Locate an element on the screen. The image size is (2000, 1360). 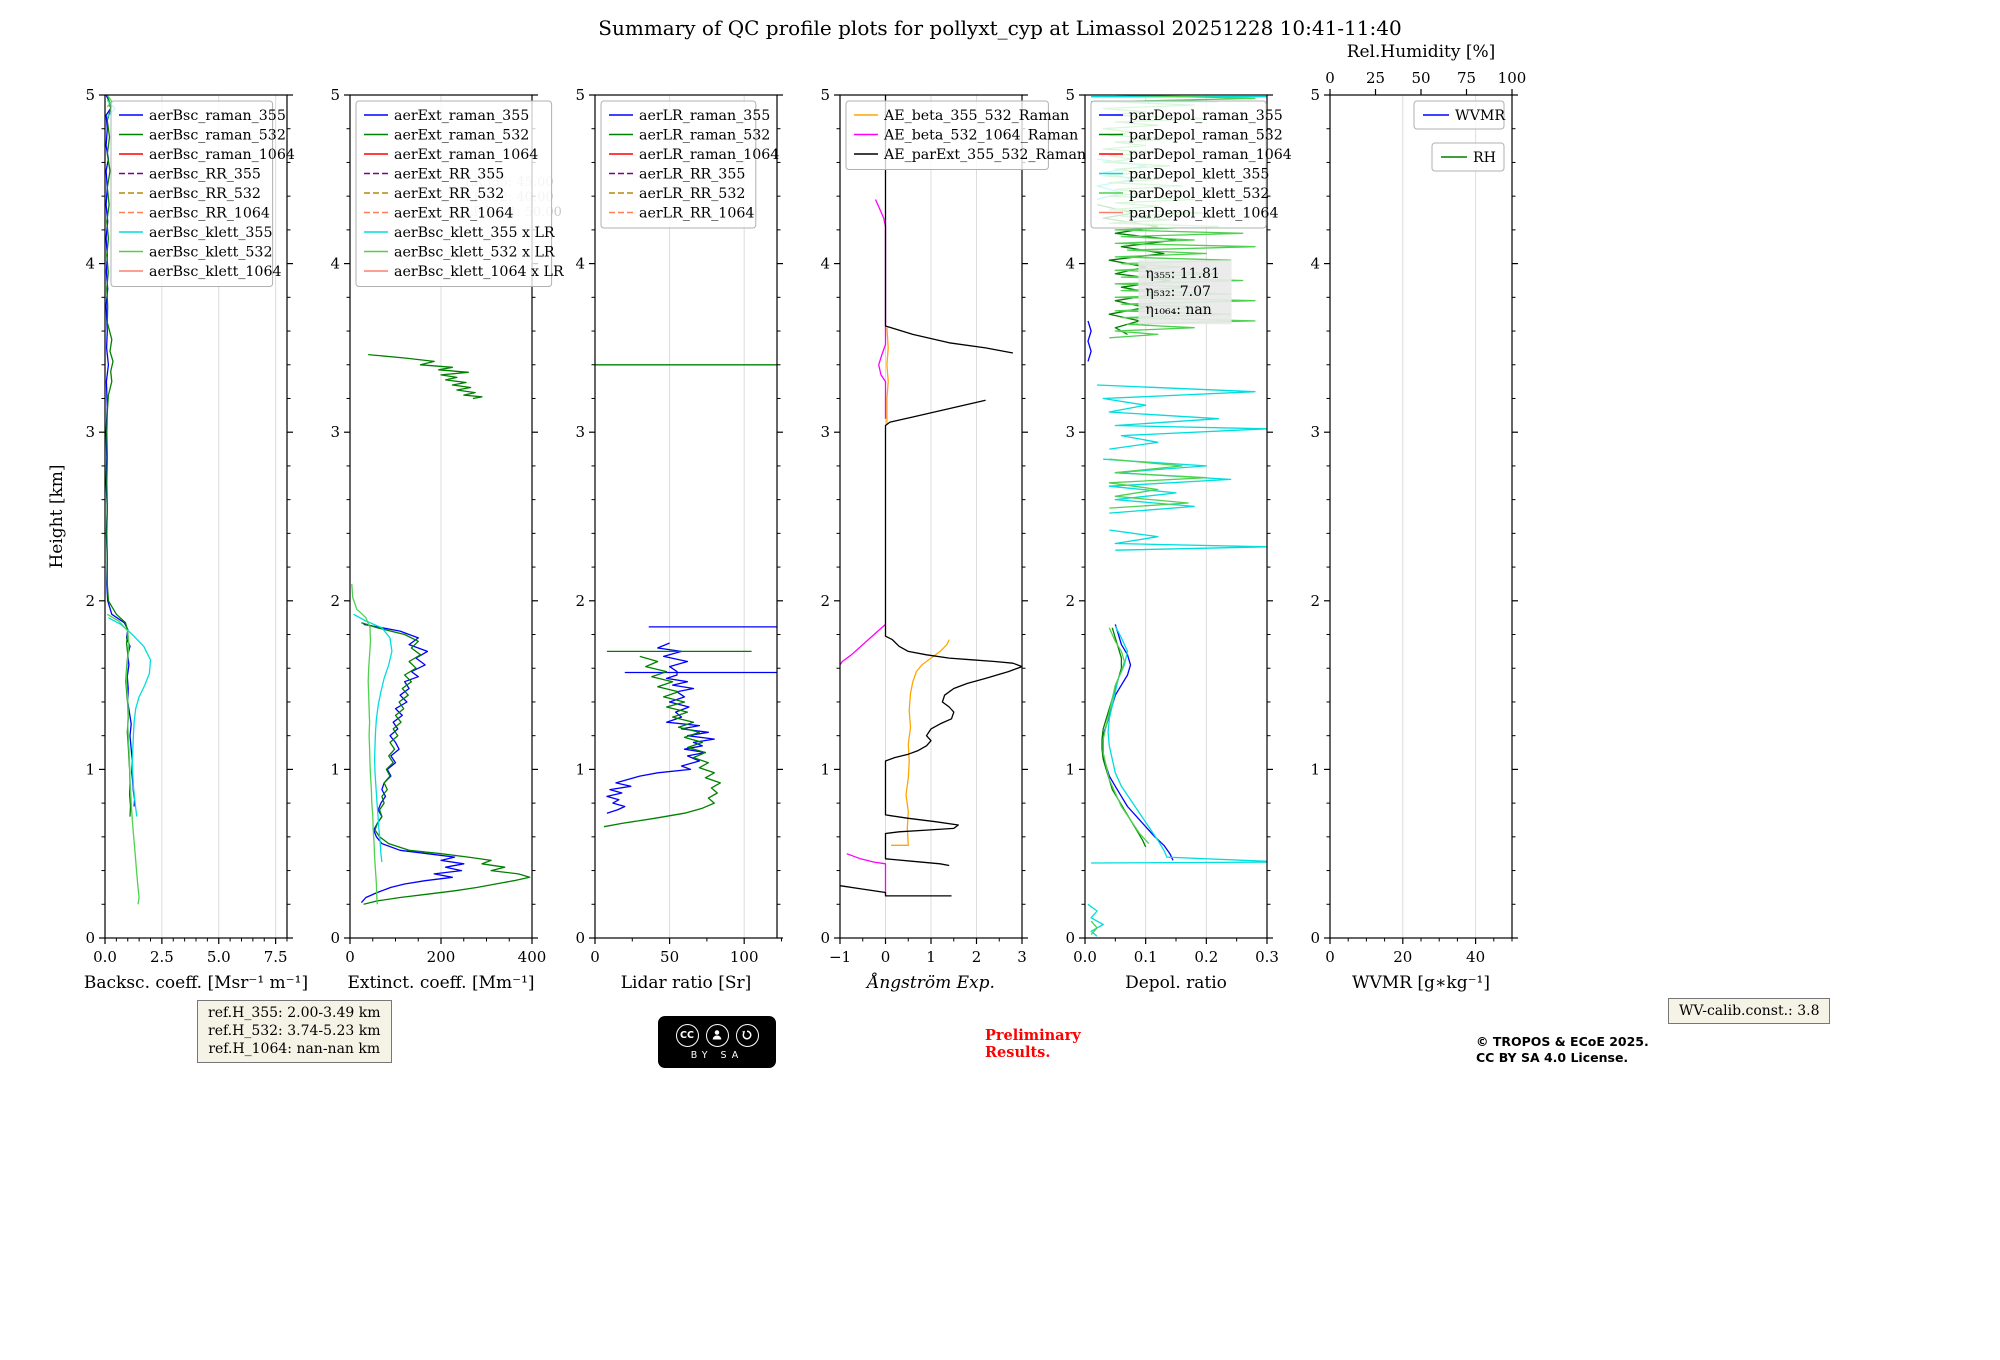
svg-text: AE_beta_355_532_Raman is located at coordinates (976, 116).